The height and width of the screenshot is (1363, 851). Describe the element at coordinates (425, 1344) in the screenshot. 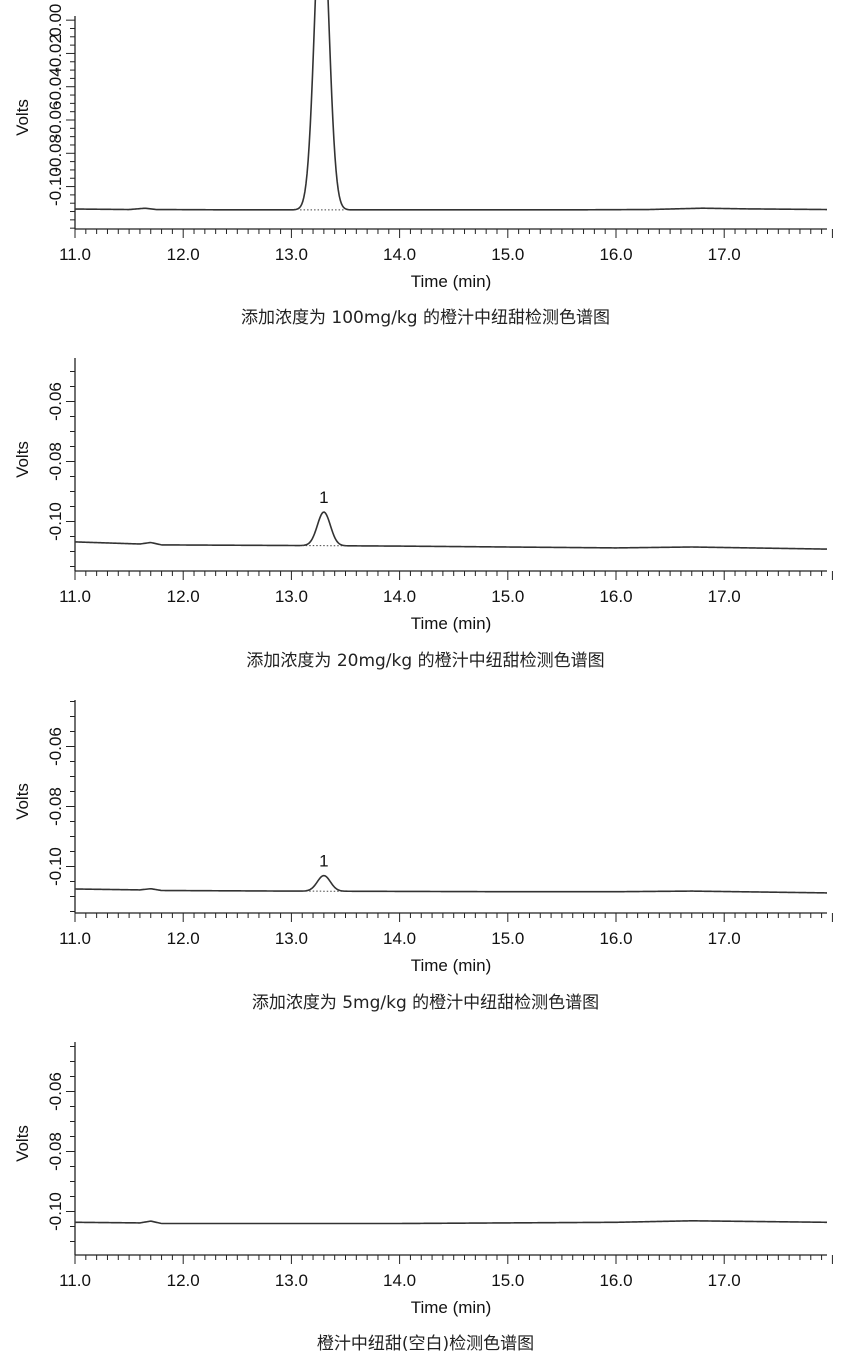

I see `chart-caption-4: 橙汁中纽甜(空白)检测色谱图` at that location.